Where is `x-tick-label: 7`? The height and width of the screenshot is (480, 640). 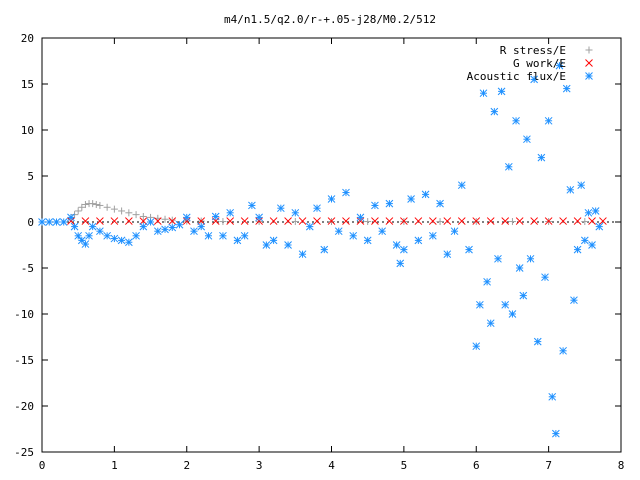 x-tick-label: 7 is located at coordinates (548, 465).